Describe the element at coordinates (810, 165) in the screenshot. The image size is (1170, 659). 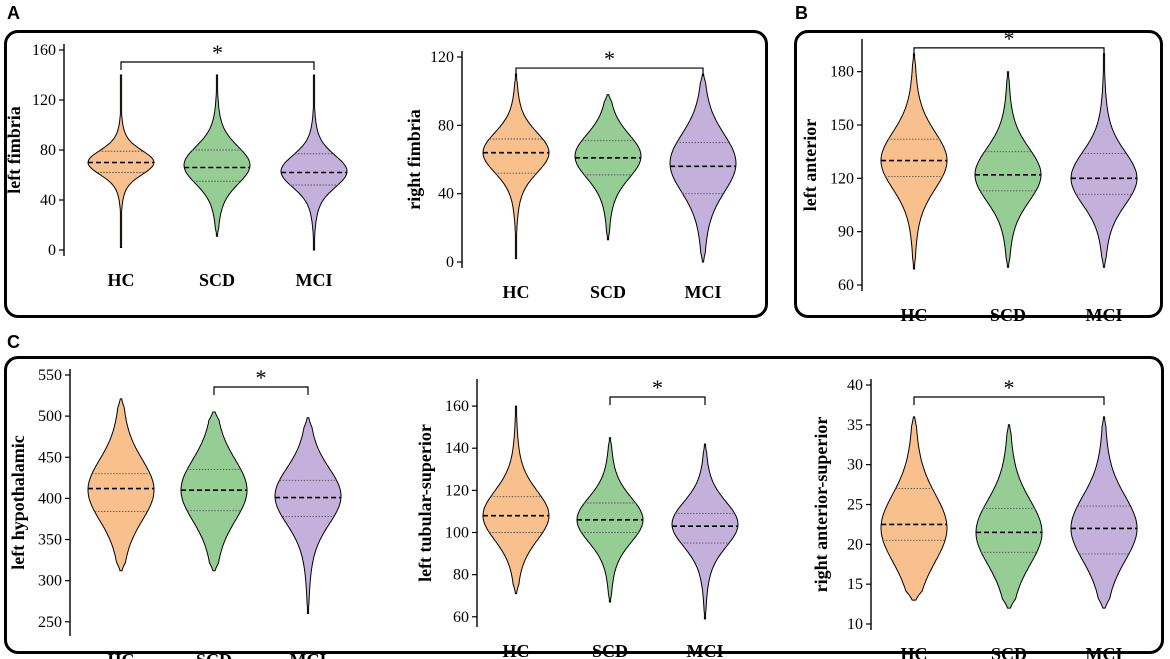
I see `y-axis-title: left anterior` at that location.